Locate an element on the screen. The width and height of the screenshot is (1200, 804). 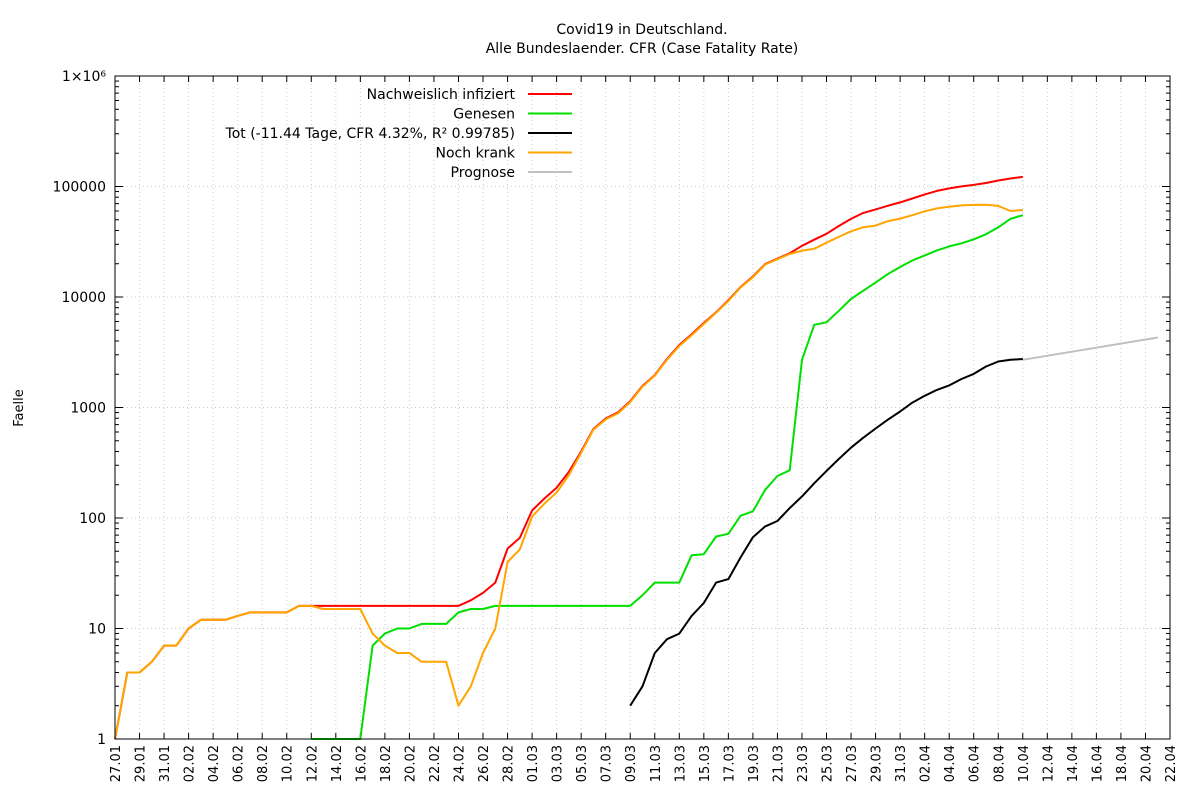
y-tick-label: 100000 is located at coordinates (79, 188).